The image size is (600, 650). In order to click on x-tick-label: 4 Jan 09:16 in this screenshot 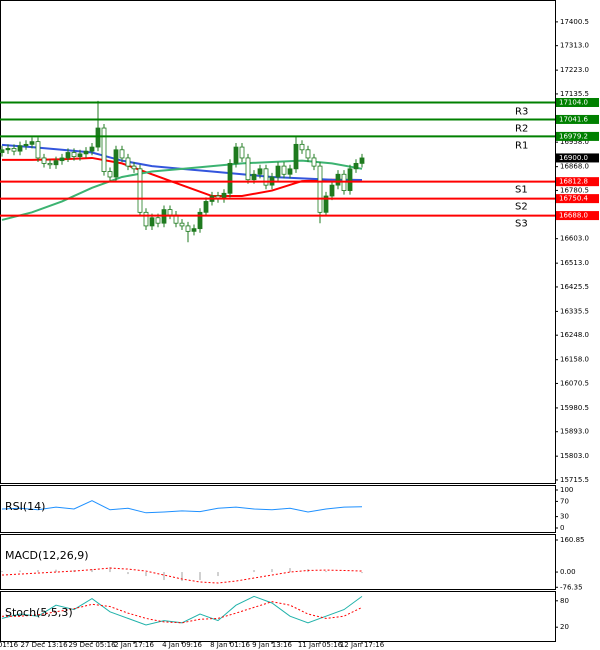, I will do `click(182, 645)`.